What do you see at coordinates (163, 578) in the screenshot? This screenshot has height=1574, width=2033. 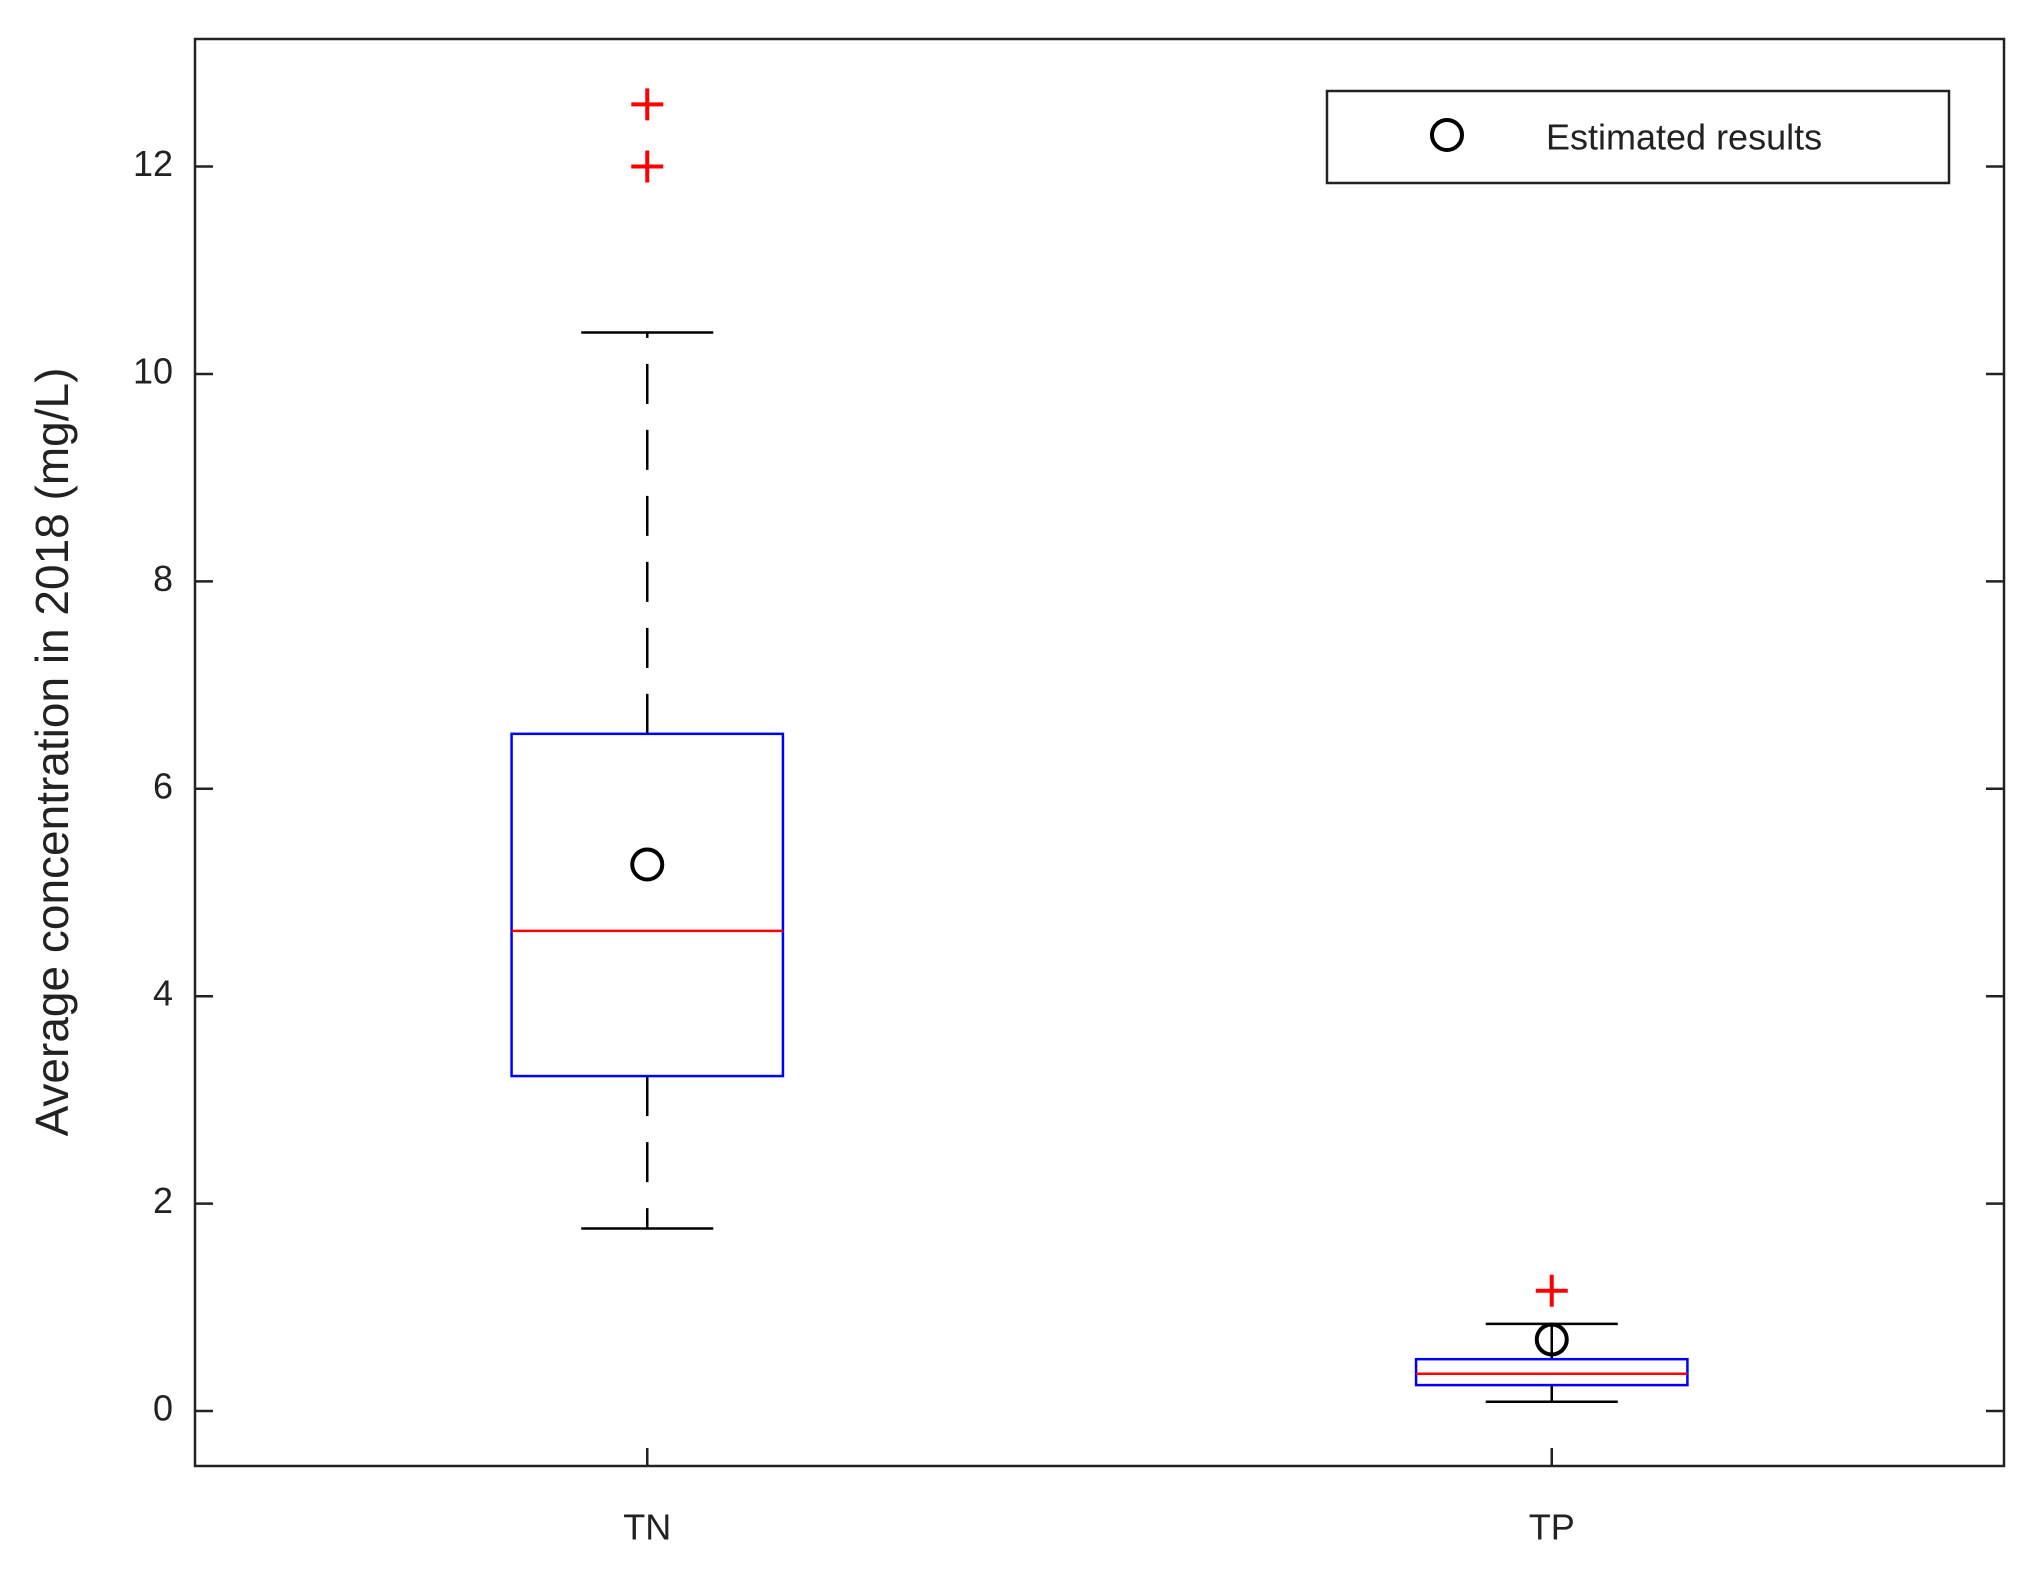 I see `y-tick-label: 8` at bounding box center [163, 578].